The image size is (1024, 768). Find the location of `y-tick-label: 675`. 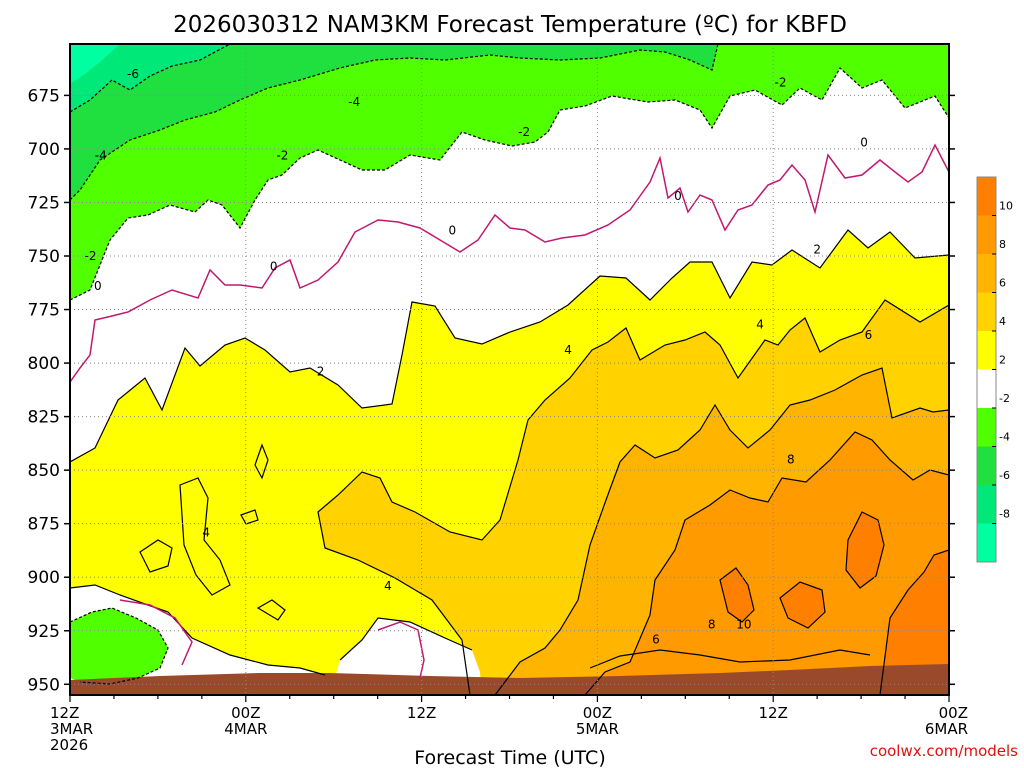

y-tick-label: 675 is located at coordinates (44, 96).